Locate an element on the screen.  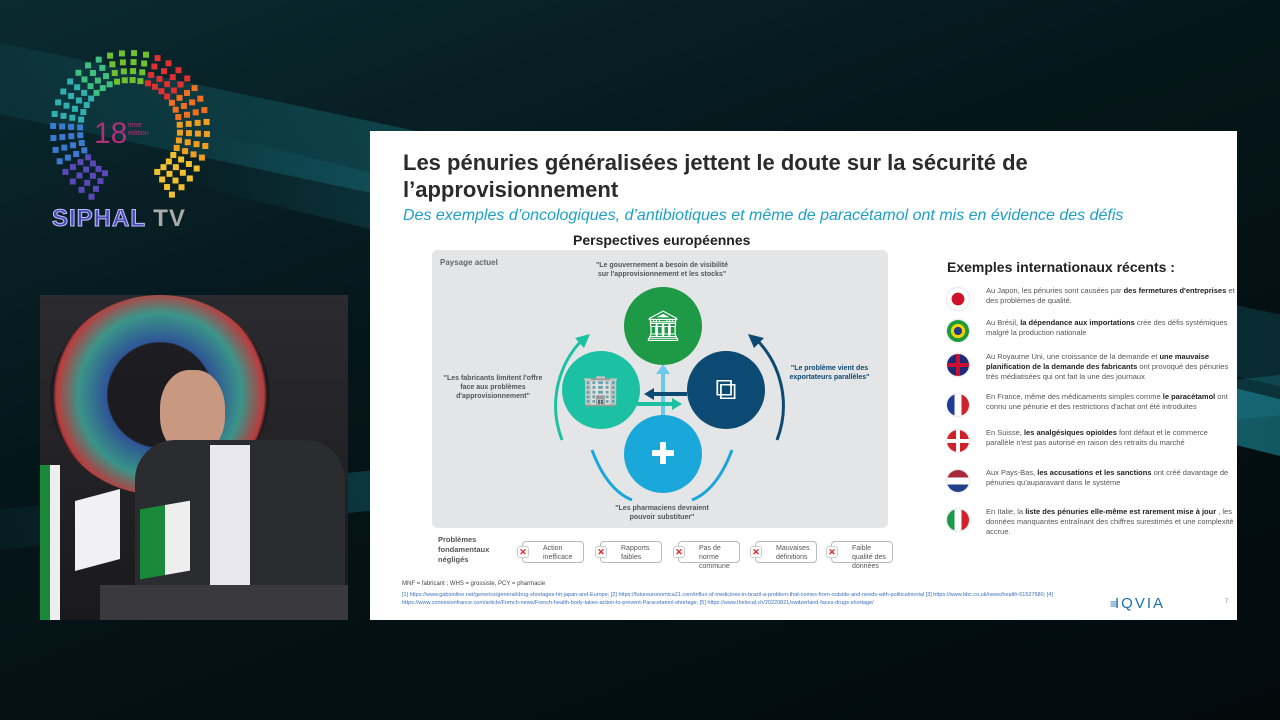
perspectives-heading: Perspectives européennes is located at coordinates (662, 240).